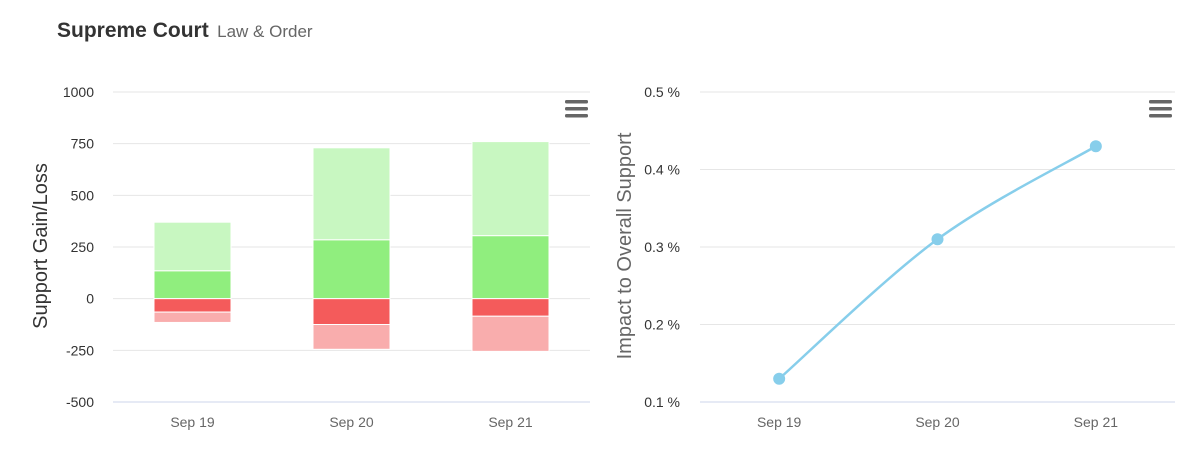  Describe the element at coordinates (662, 92) in the screenshot. I see `line-y-tick-label: 0.5 %` at that location.